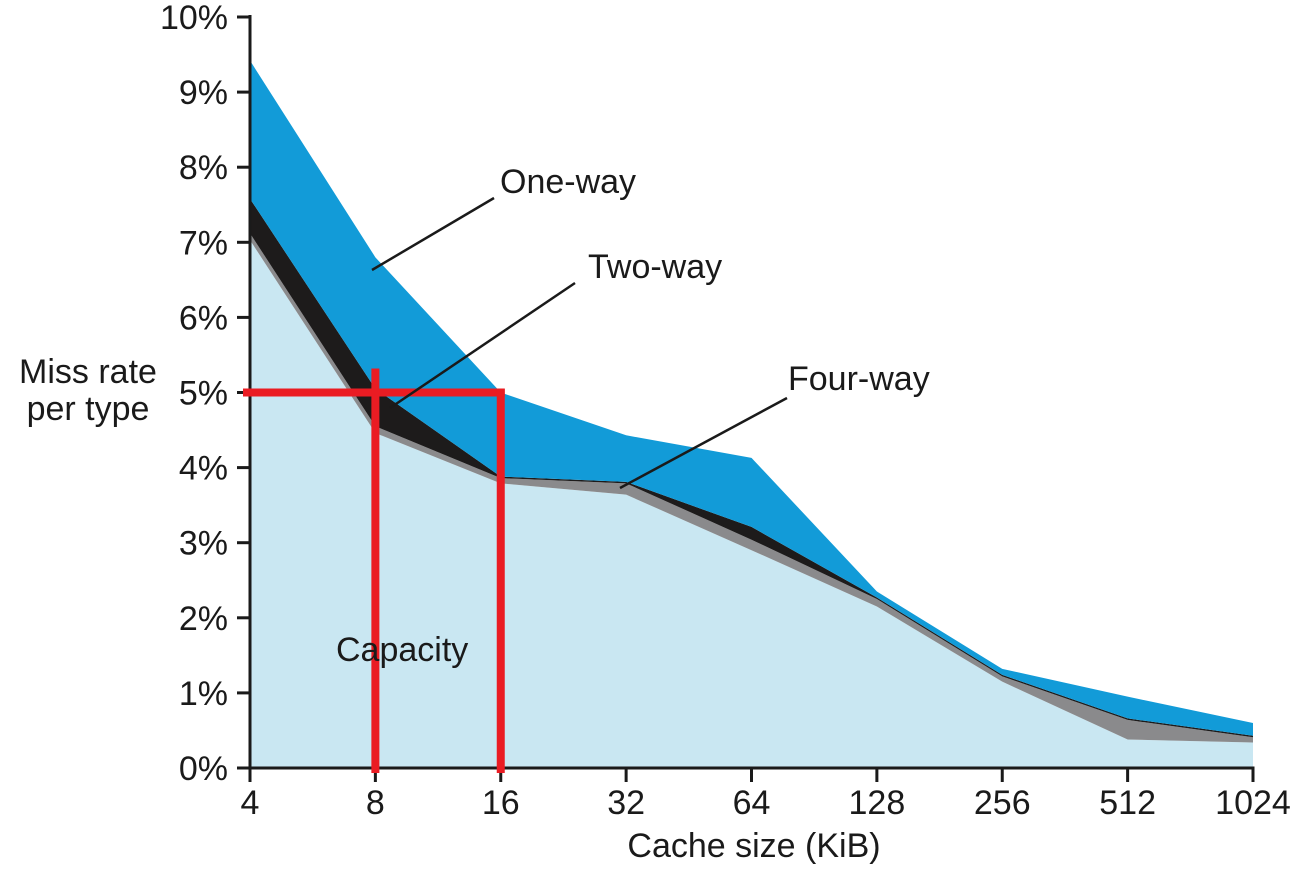 The height and width of the screenshot is (882, 1300). I want to click on y-tick-label: 1%, so click(203, 694).